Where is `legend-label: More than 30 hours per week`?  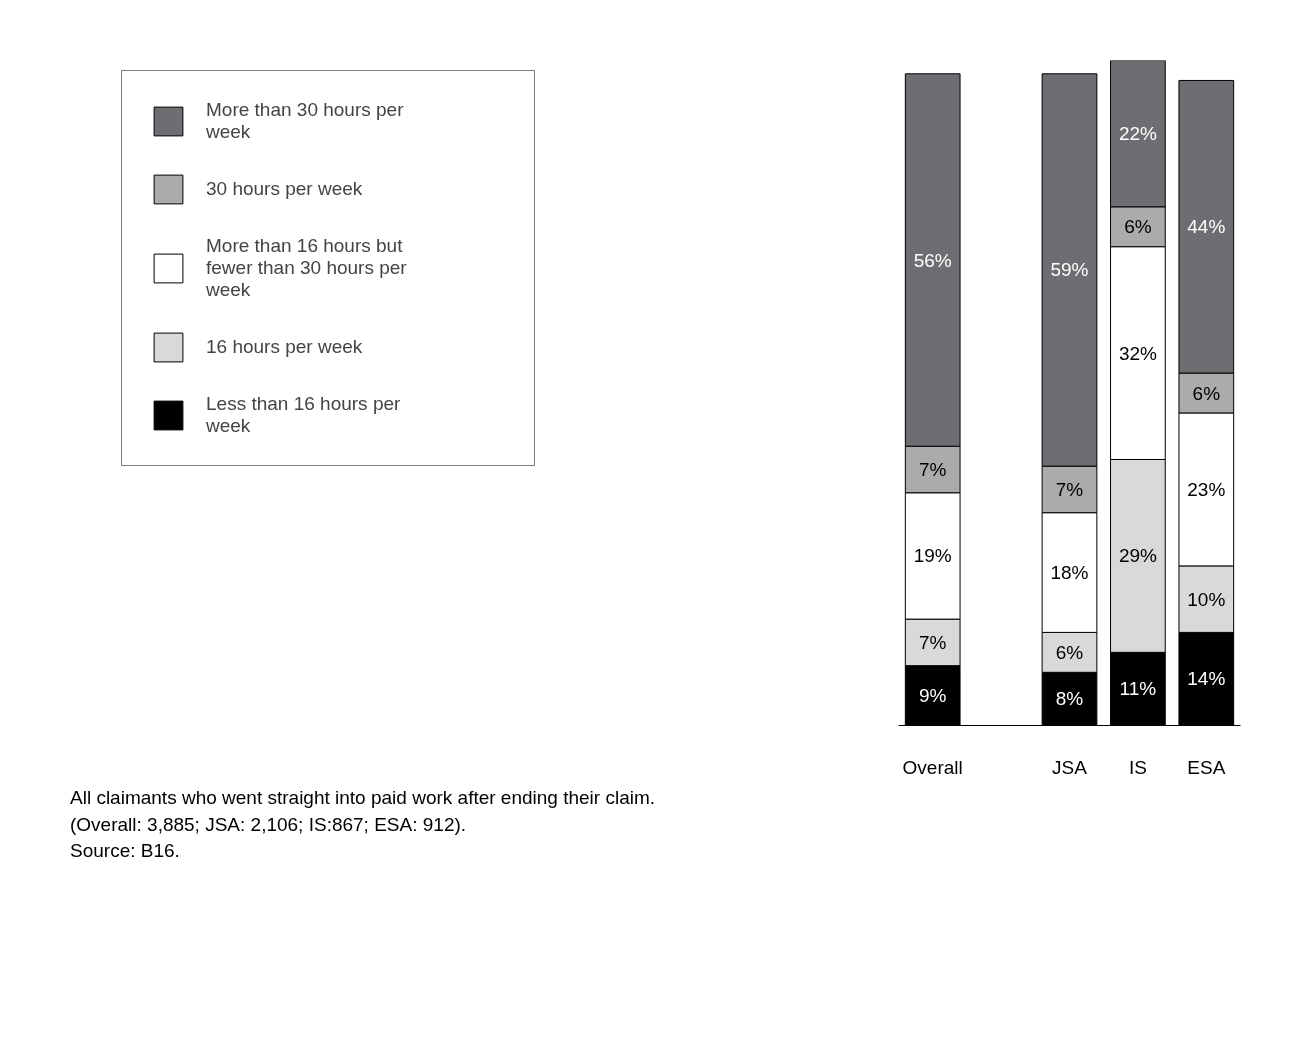 legend-label: More than 30 hours per week is located at coordinates (305, 121).